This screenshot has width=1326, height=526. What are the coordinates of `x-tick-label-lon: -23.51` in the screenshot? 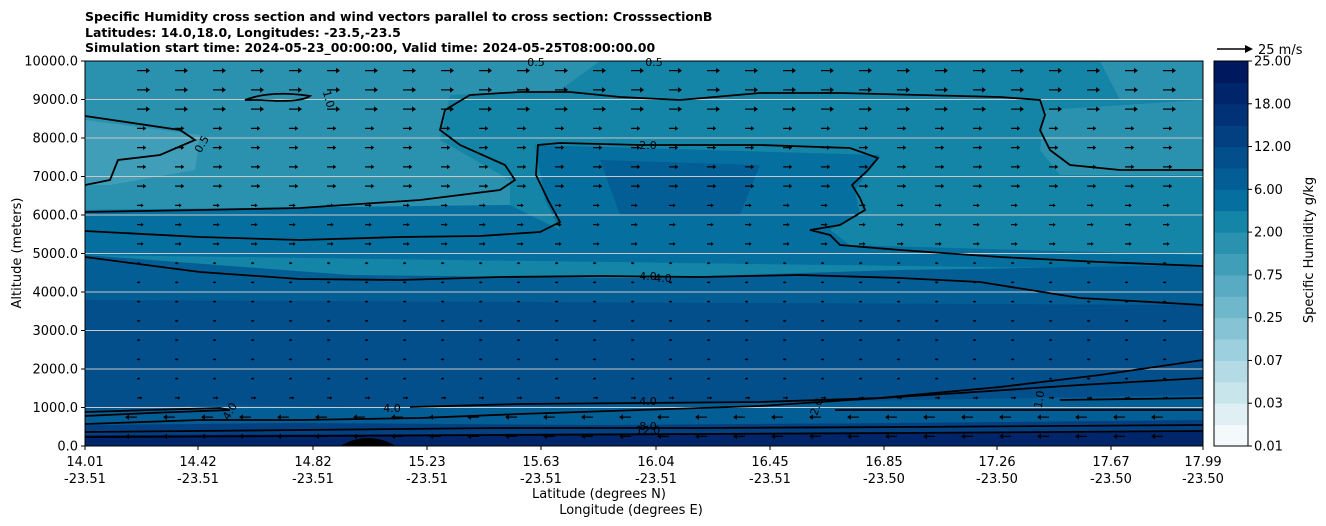 It's located at (656, 479).